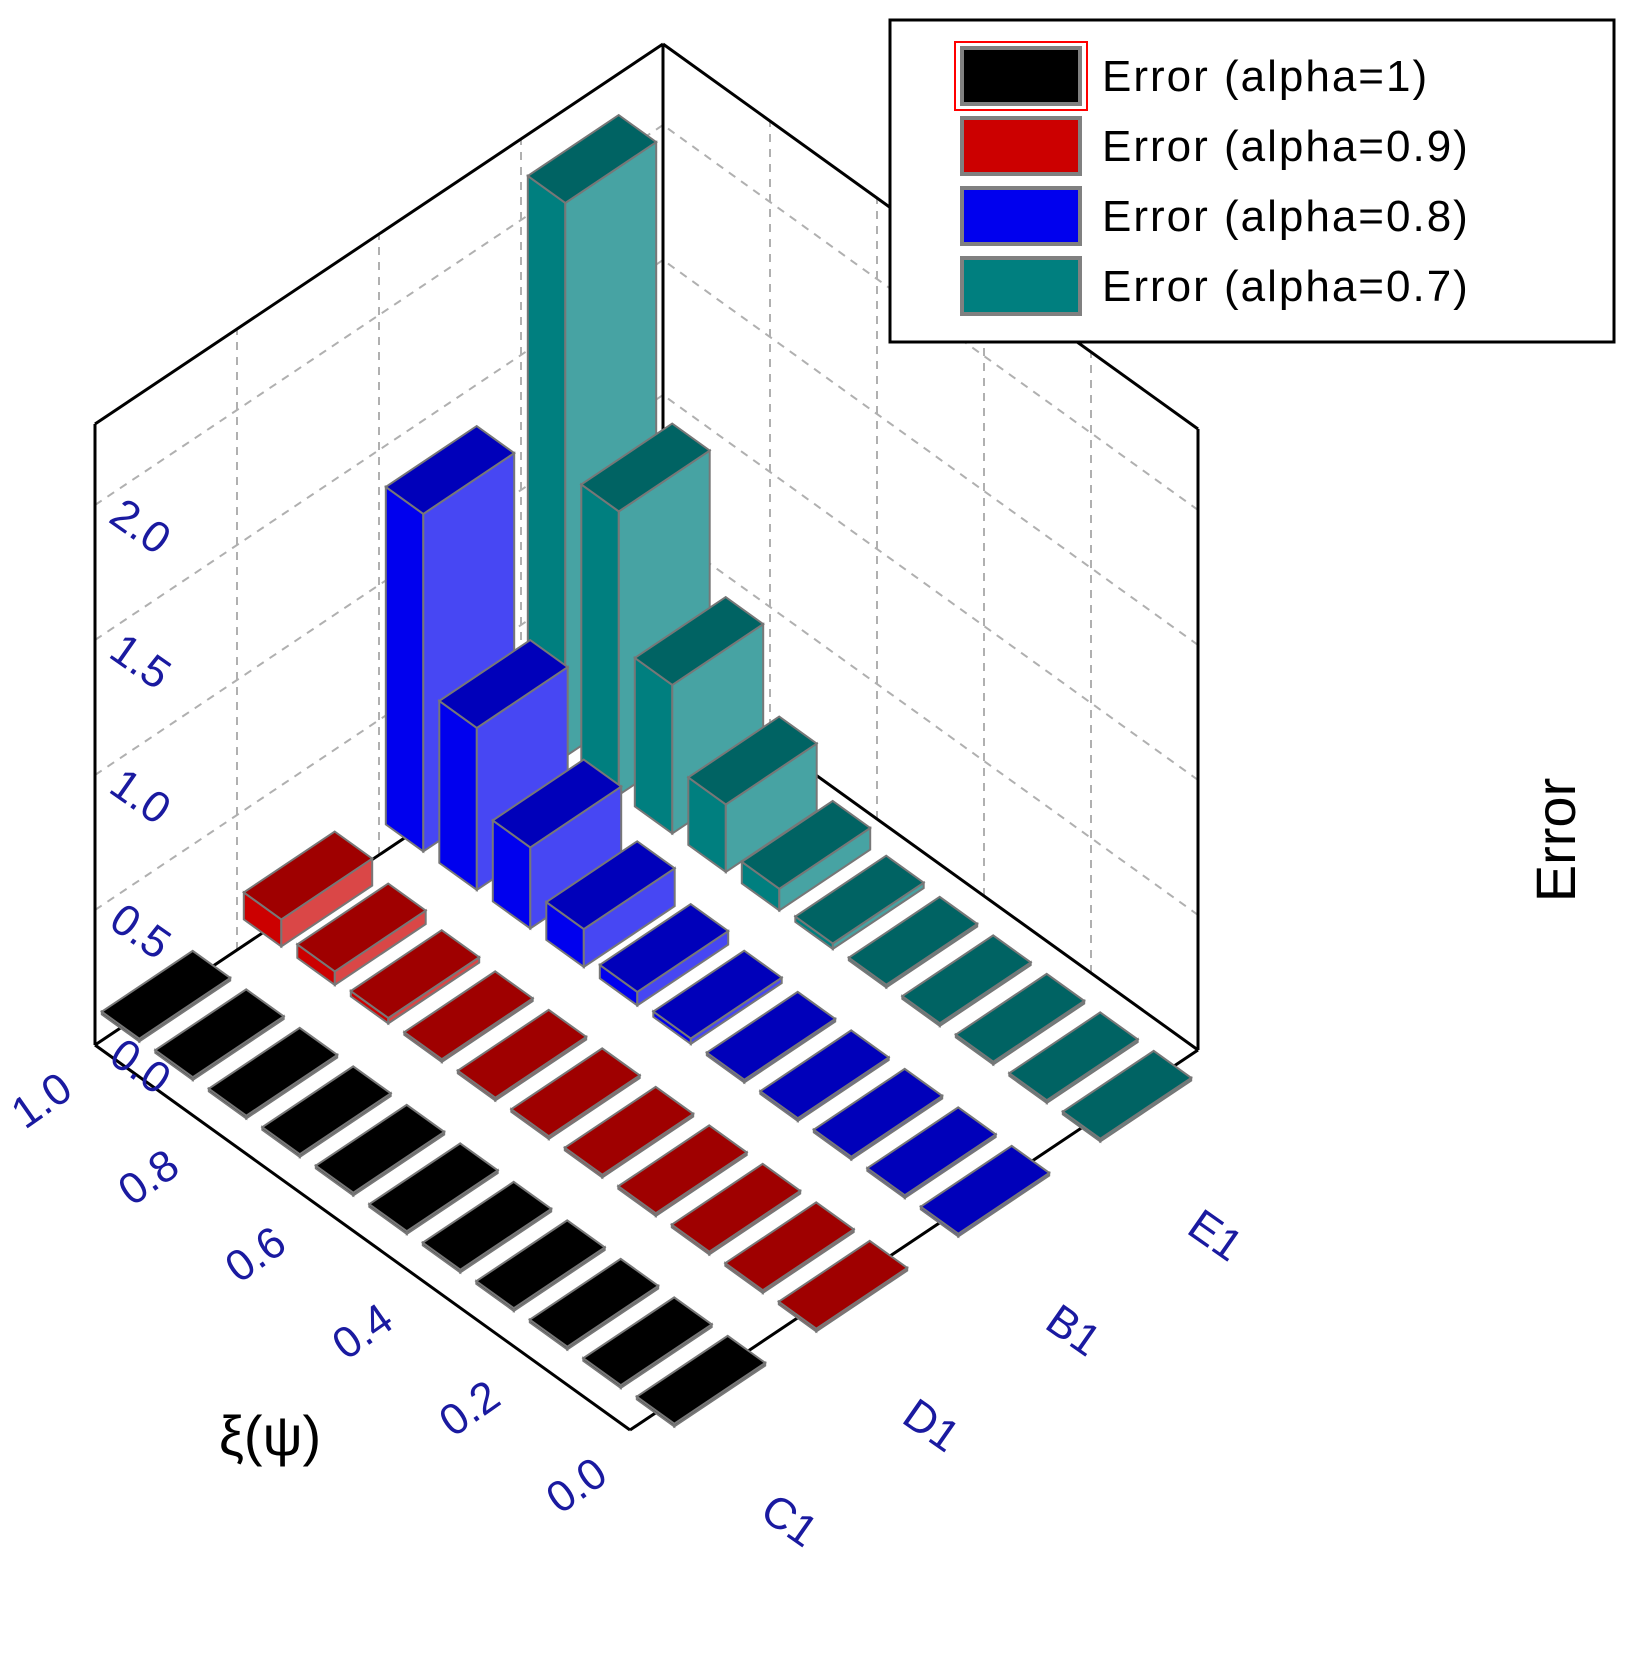  What do you see at coordinates (1555, 840) in the screenshot?
I see `z-axis-title: Error` at bounding box center [1555, 840].